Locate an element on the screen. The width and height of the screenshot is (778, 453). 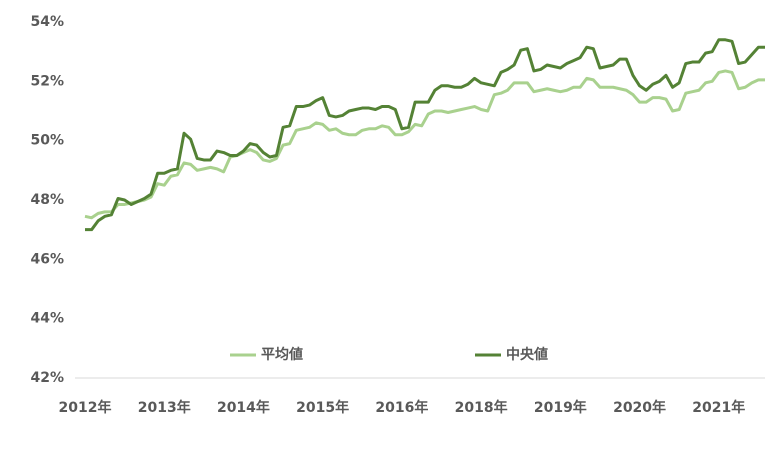
y-tick-label: 44% is located at coordinates (47, 319).